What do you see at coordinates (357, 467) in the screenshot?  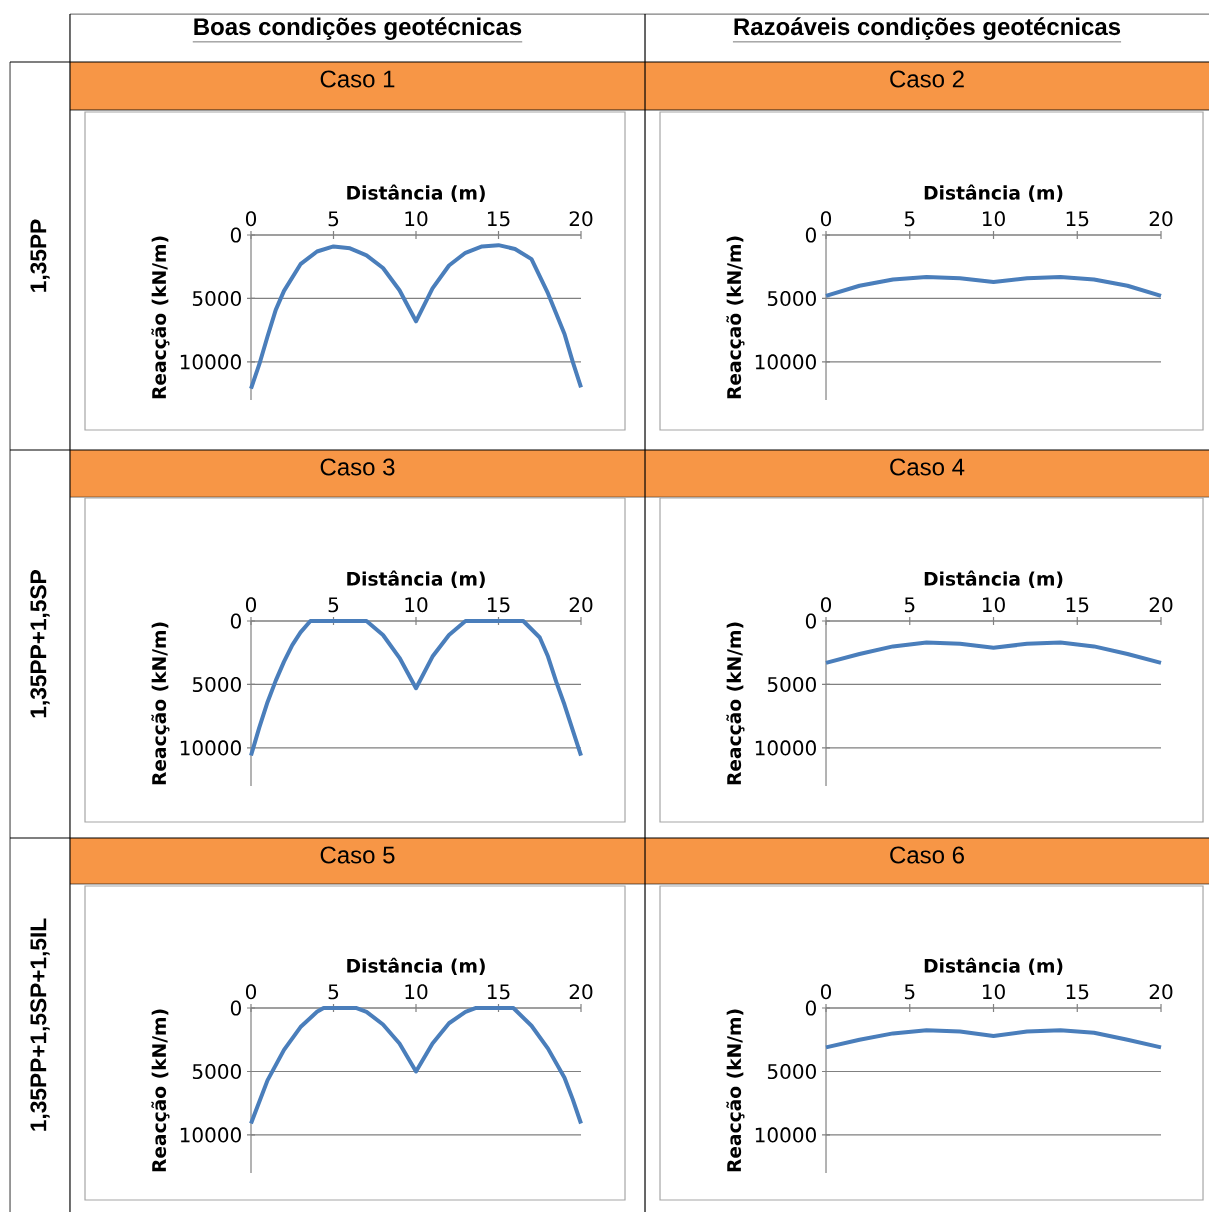 I see `chart-title: Caso 3` at bounding box center [357, 467].